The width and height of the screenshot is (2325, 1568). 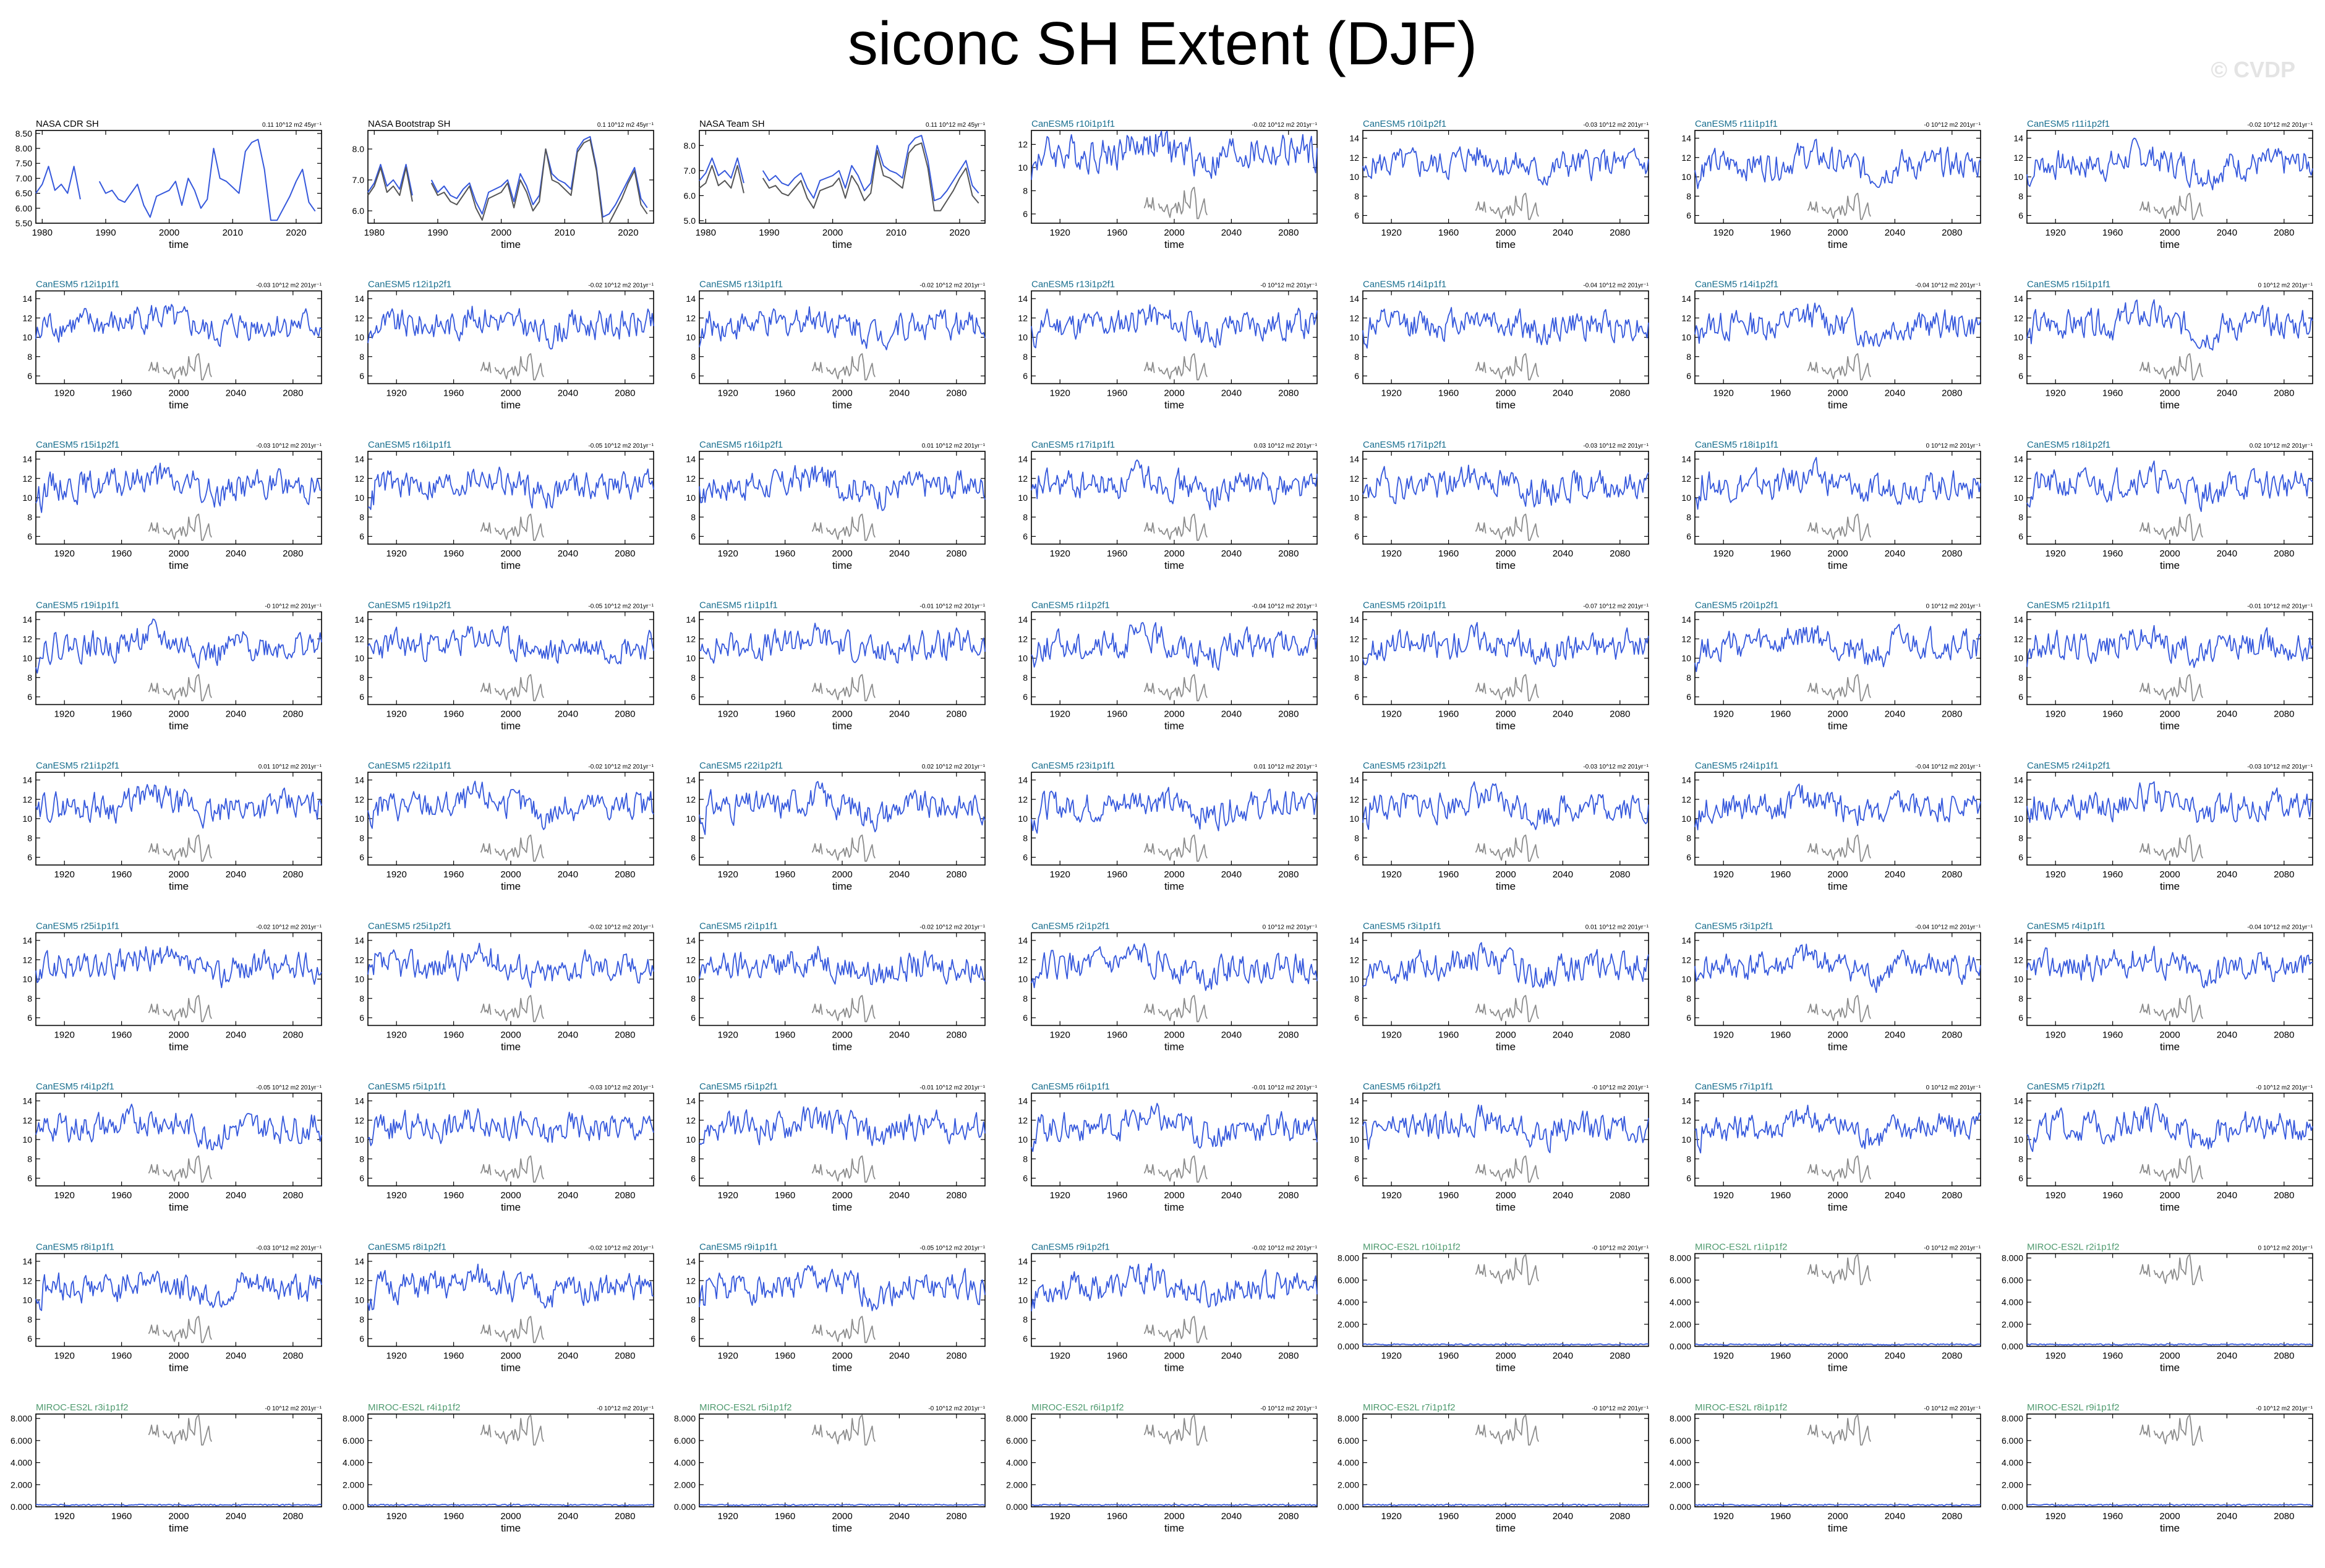 I want to click on panel-title: NASA CDR SH, so click(x=67, y=124).